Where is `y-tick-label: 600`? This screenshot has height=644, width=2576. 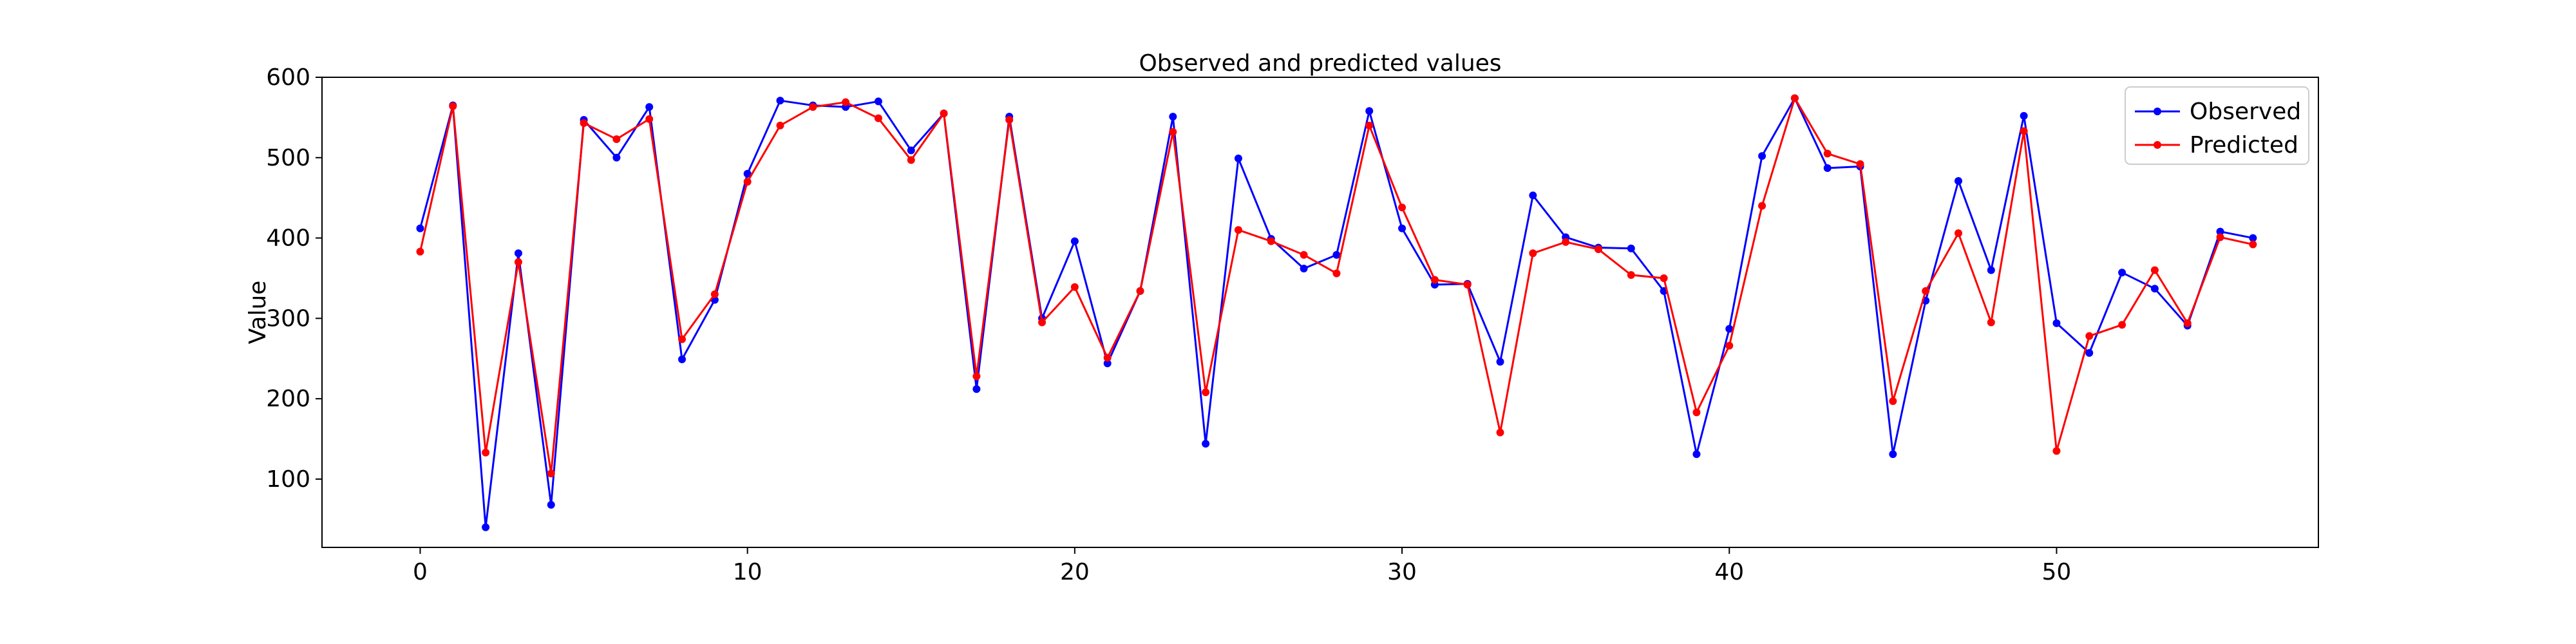 y-tick-label: 600 is located at coordinates (288, 77).